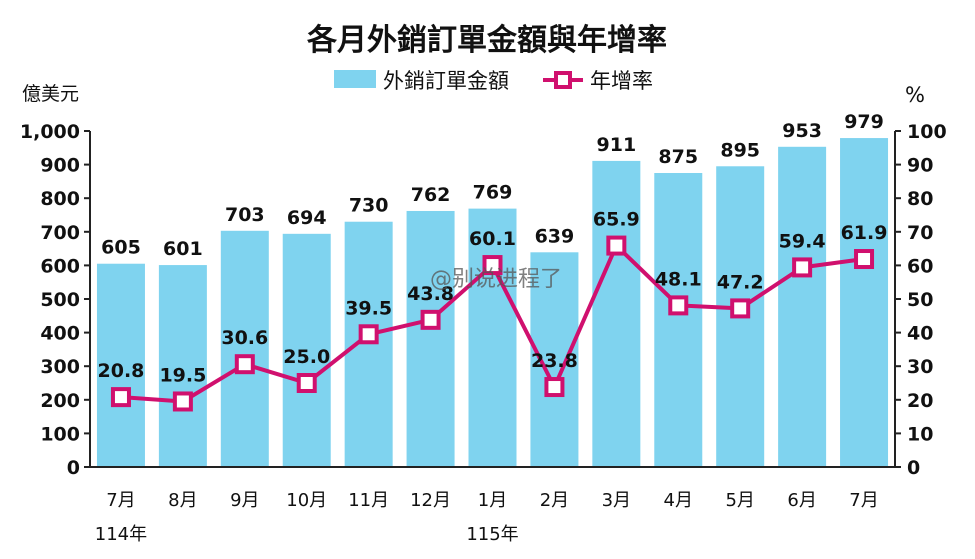  I want to click on y-left-tick-label: 0, so click(73, 468).